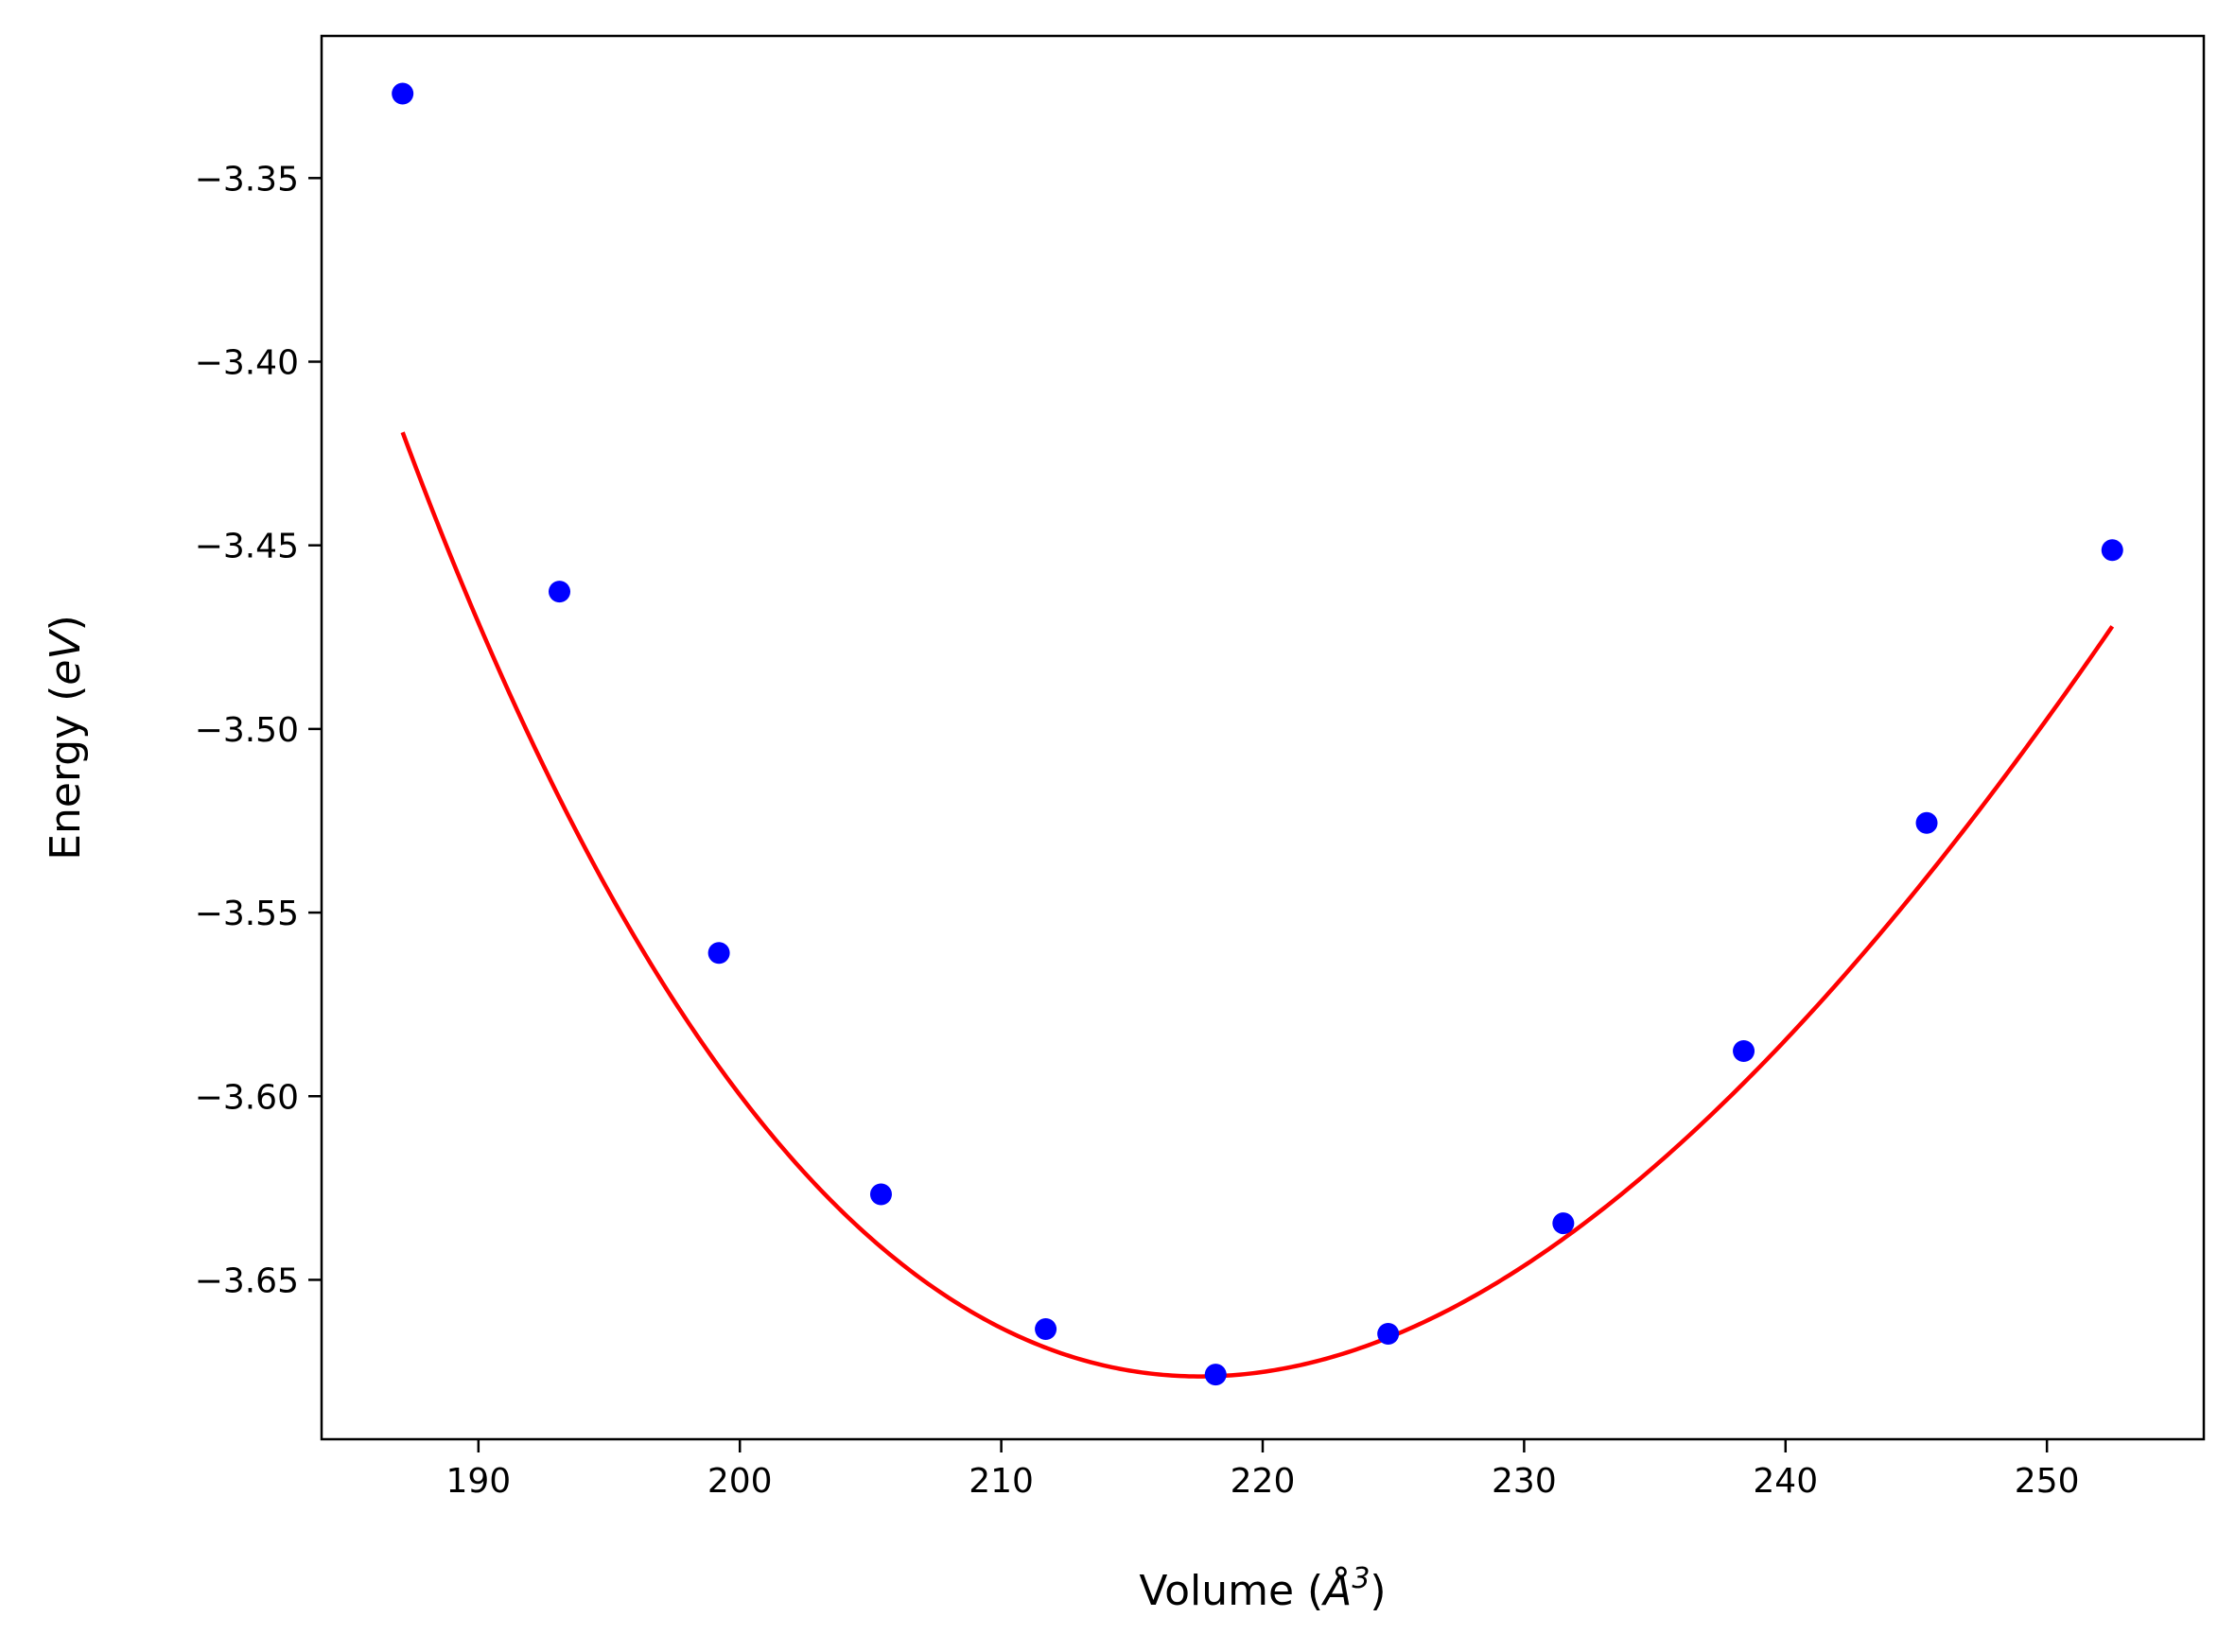 The width and height of the screenshot is (2235, 1652). I want to click on x-axis-label: Volume (Å3), so click(1262, 1588).